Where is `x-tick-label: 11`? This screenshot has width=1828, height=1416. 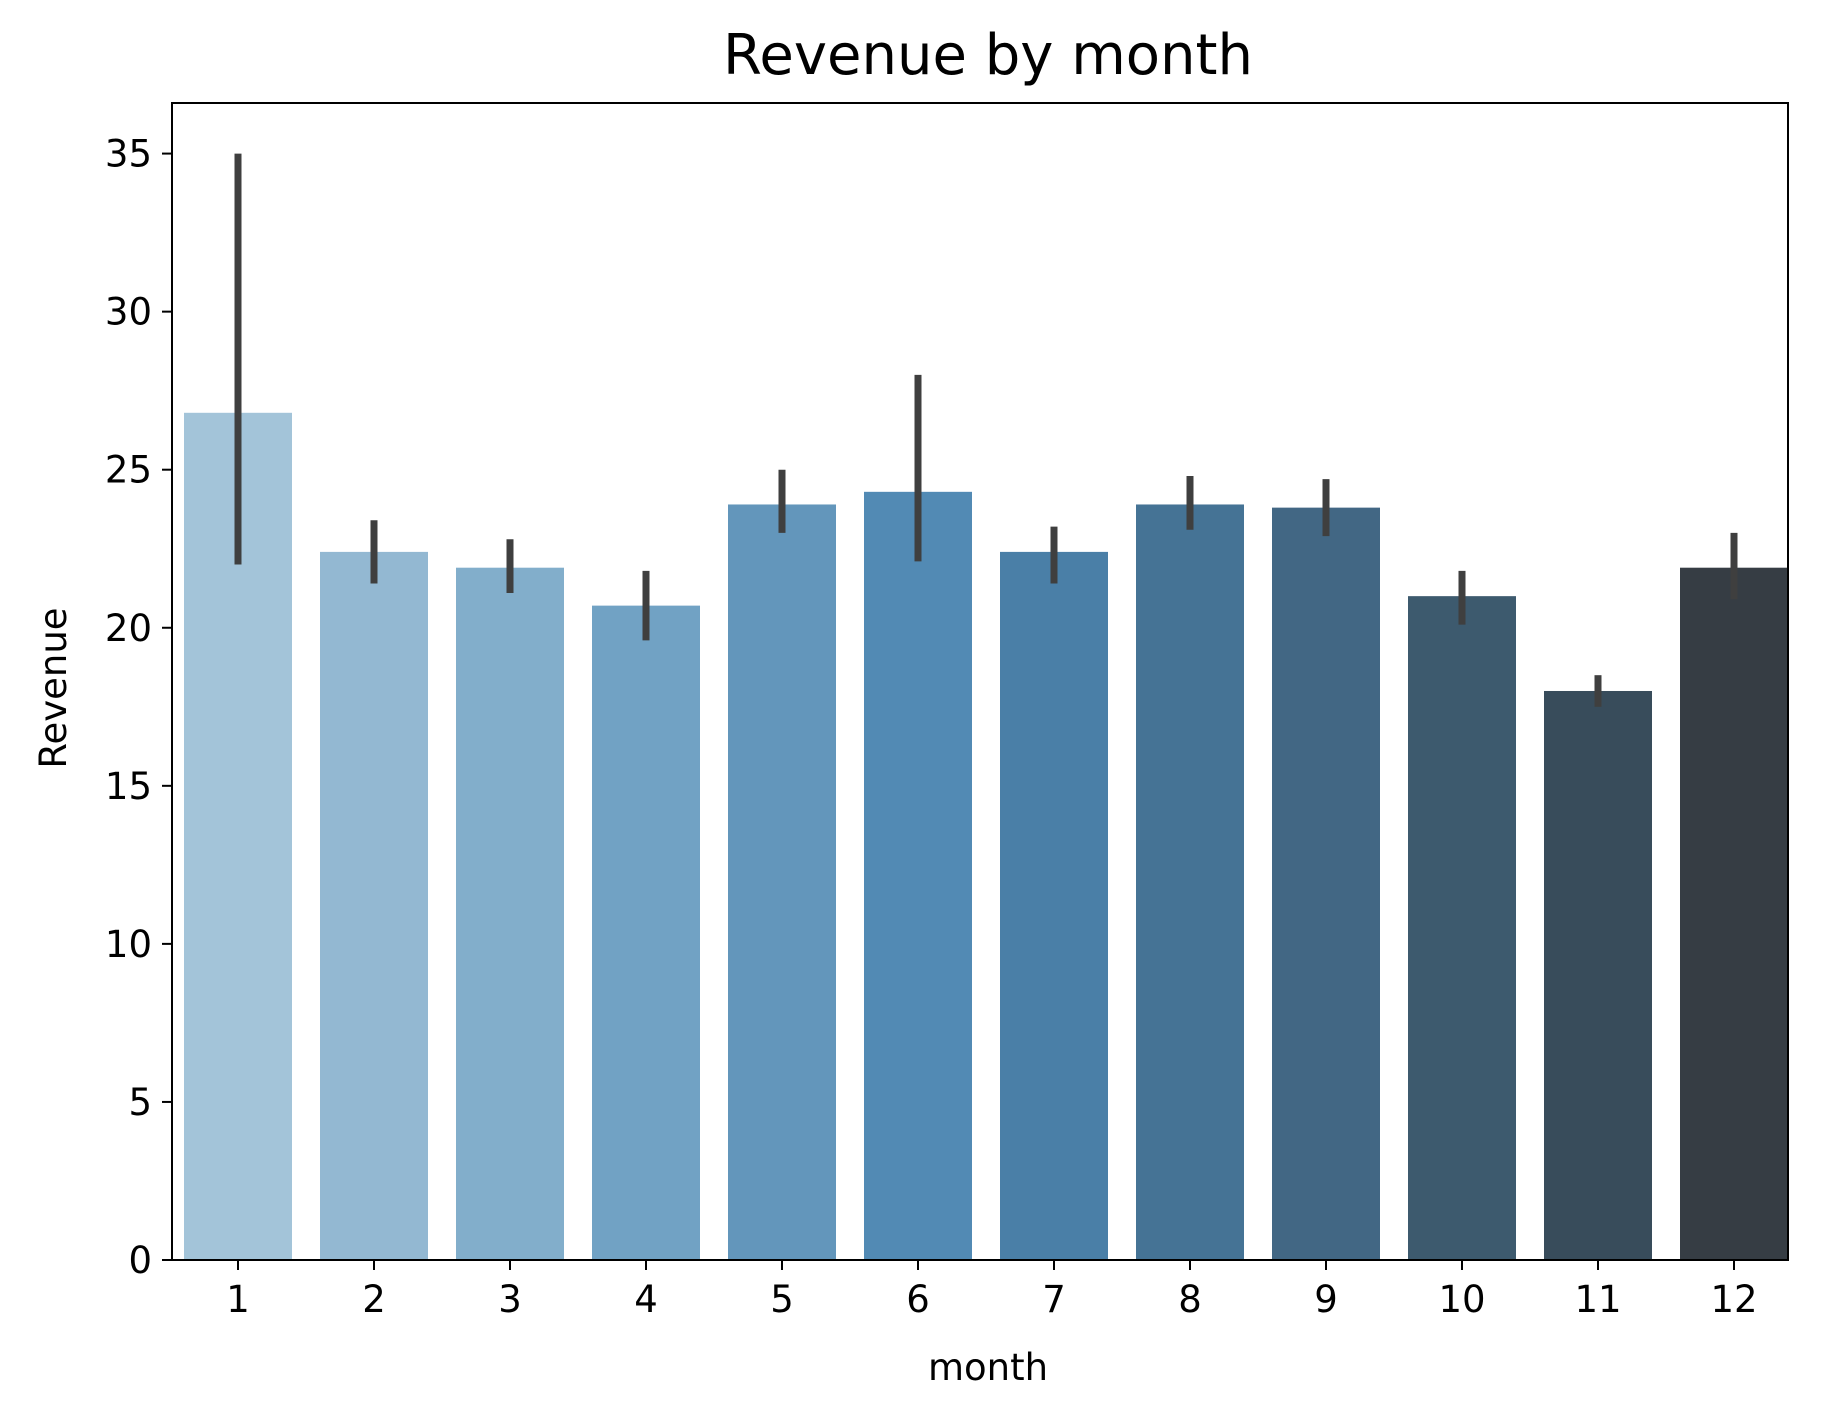
x-tick-label: 11 is located at coordinates (1597, 1299).